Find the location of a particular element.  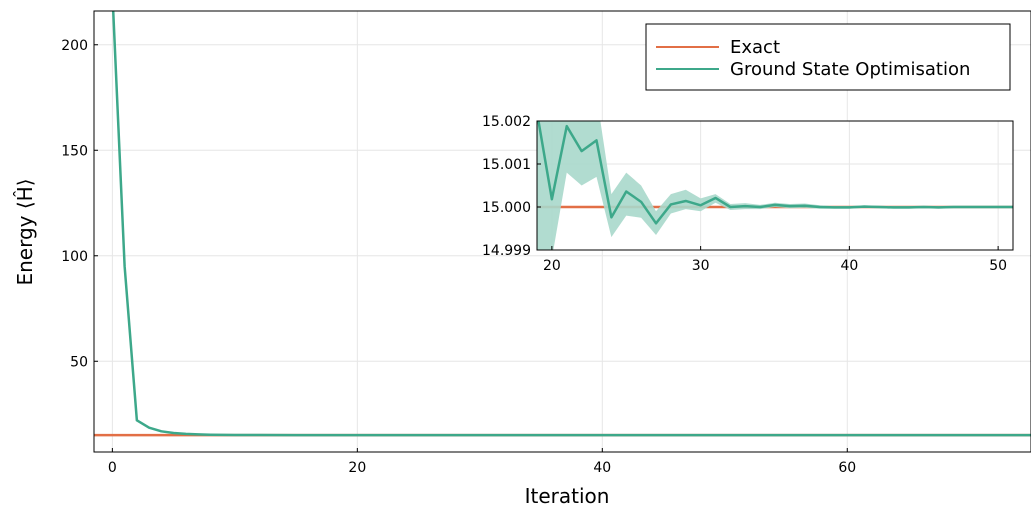

legend: Exact Ground State Optimisation is located at coordinates (828, 57).